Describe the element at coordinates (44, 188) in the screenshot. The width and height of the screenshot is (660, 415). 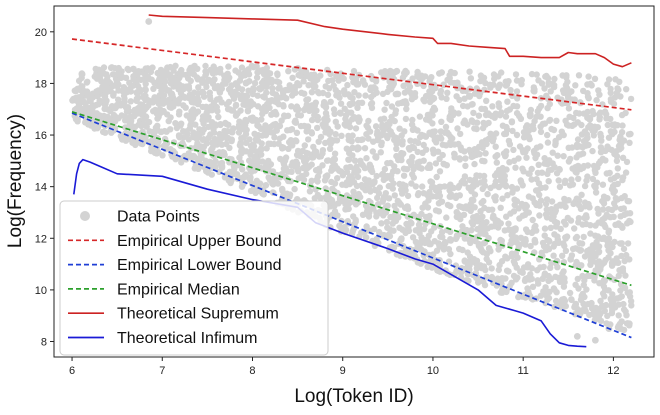
I see `y-axis-ticks: 8 10 12 14 16 18 20` at that location.